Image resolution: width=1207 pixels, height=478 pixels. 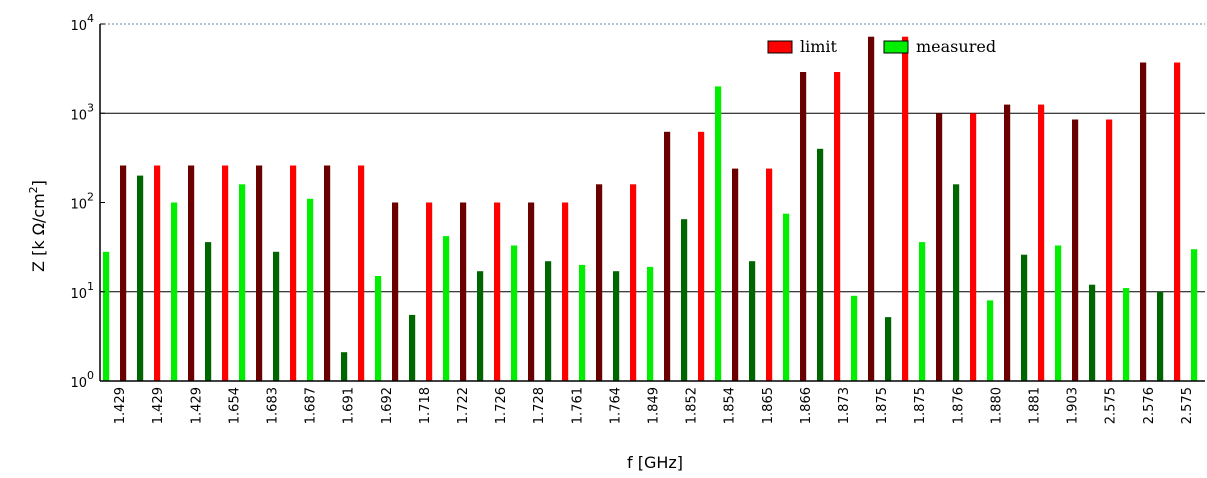 What do you see at coordinates (692, 405) in the screenshot?
I see `x-tick-label: 1.852` at bounding box center [692, 405].